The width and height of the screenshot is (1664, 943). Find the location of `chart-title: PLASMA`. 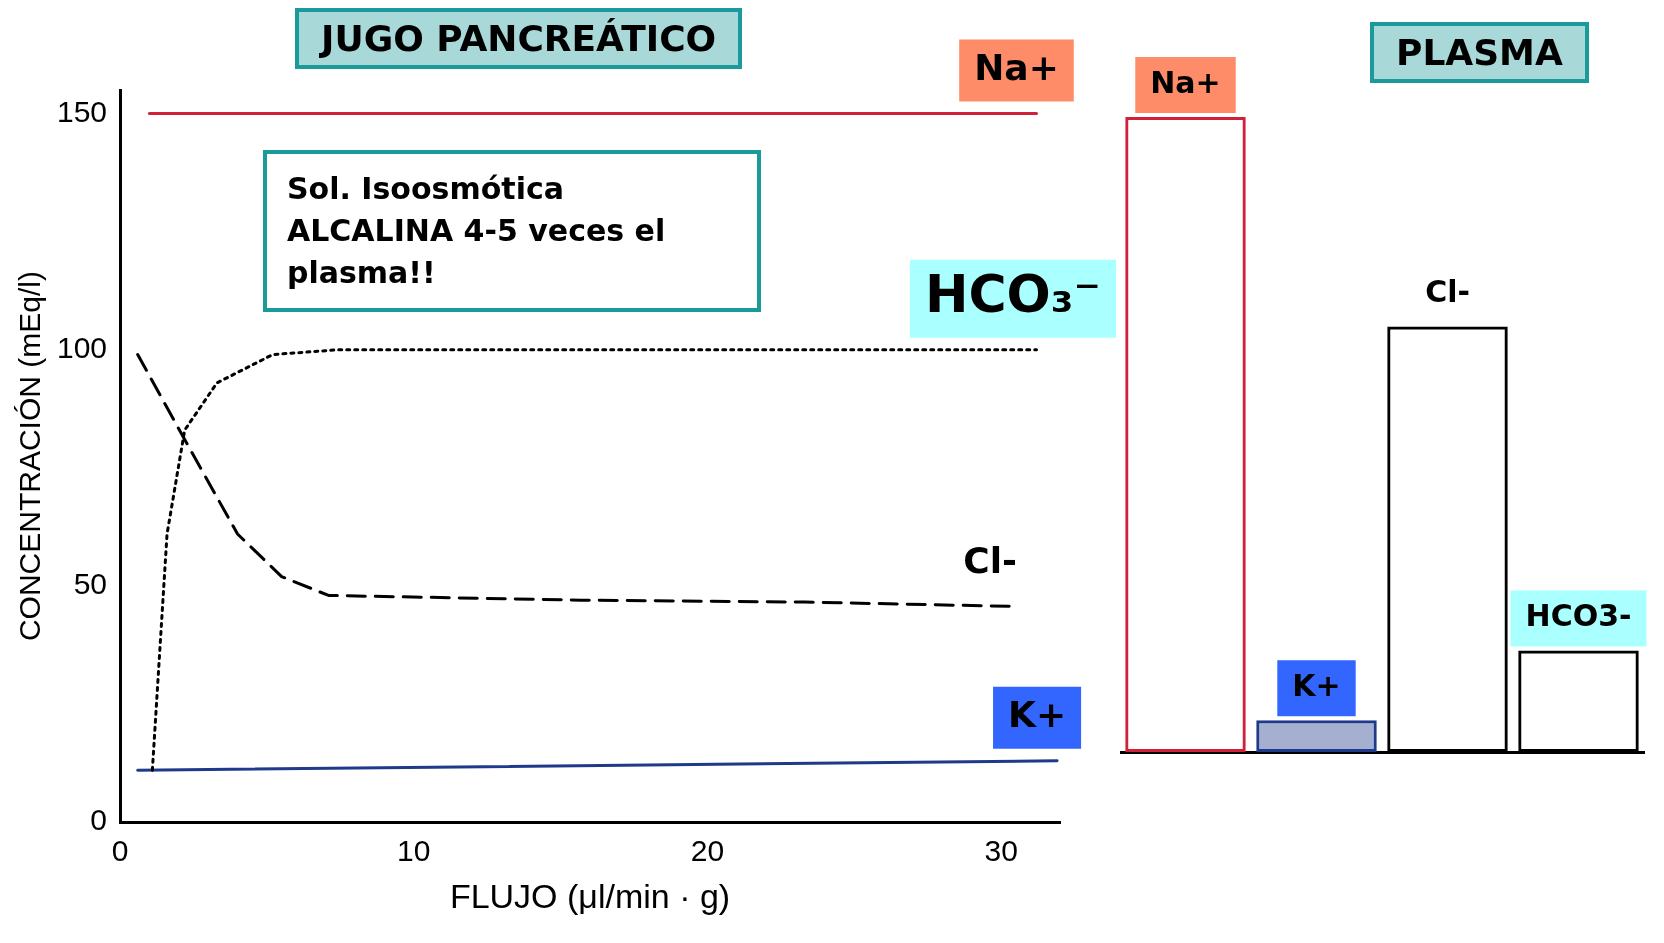

chart-title: PLASMA is located at coordinates (1479, 52).